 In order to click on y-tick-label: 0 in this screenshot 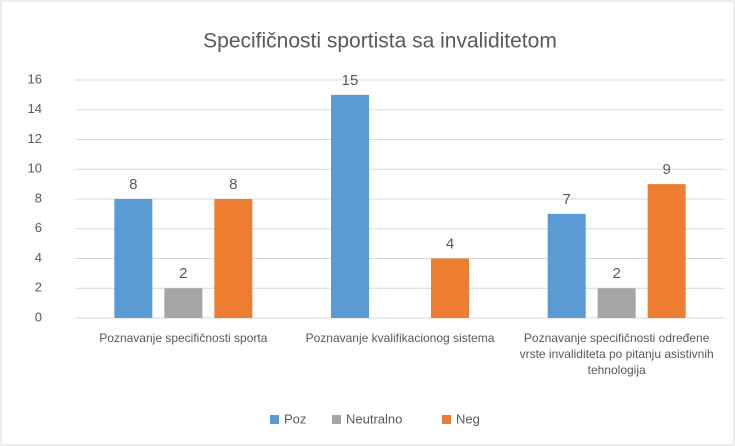, I will do `click(38, 316)`.